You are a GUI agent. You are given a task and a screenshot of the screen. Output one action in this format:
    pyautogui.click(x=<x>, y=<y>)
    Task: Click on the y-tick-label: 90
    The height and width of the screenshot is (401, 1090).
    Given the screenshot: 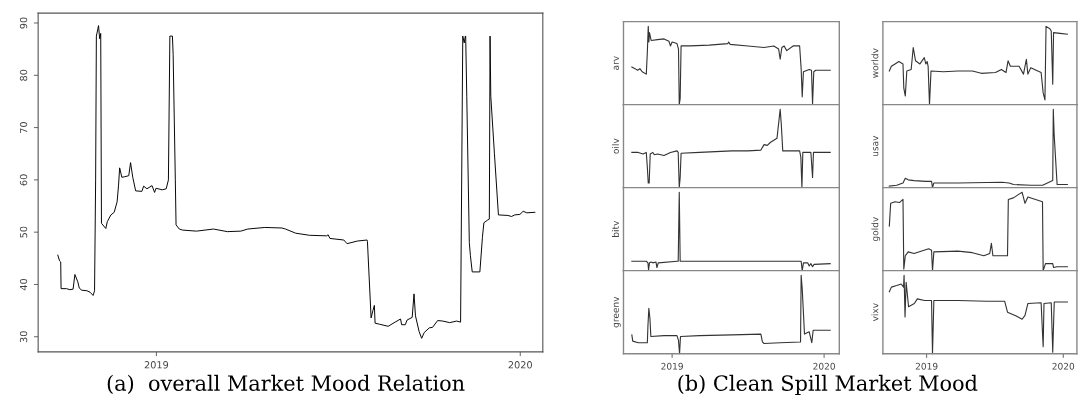 What is the action you would take?
    pyautogui.click(x=23, y=23)
    